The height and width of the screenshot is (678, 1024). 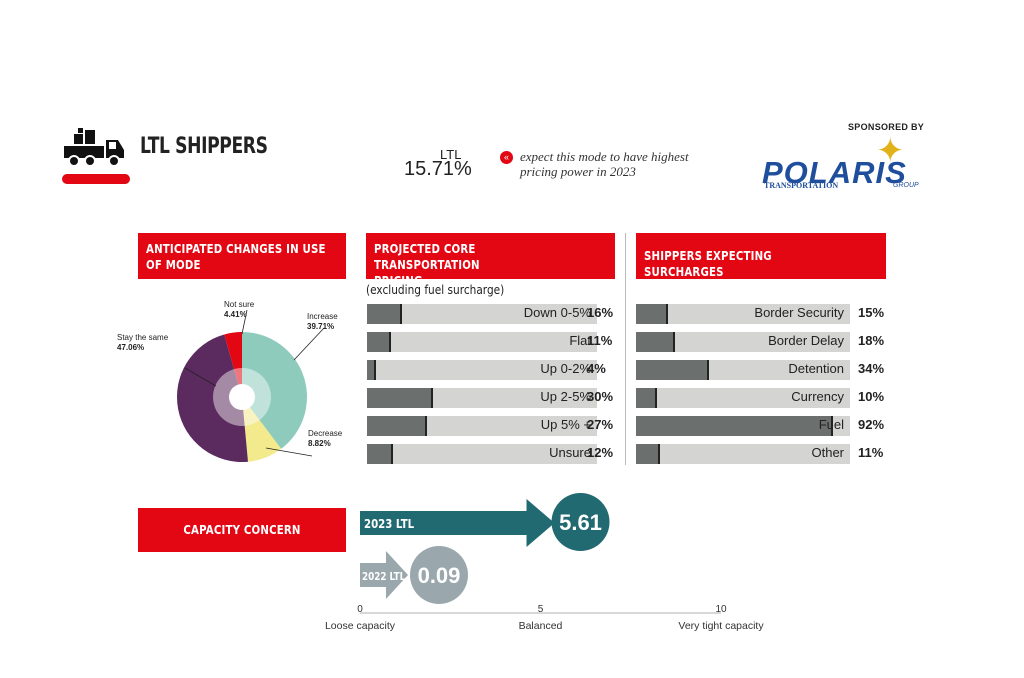 I want to click on bar-value-label: 34%, so click(x=871, y=368).